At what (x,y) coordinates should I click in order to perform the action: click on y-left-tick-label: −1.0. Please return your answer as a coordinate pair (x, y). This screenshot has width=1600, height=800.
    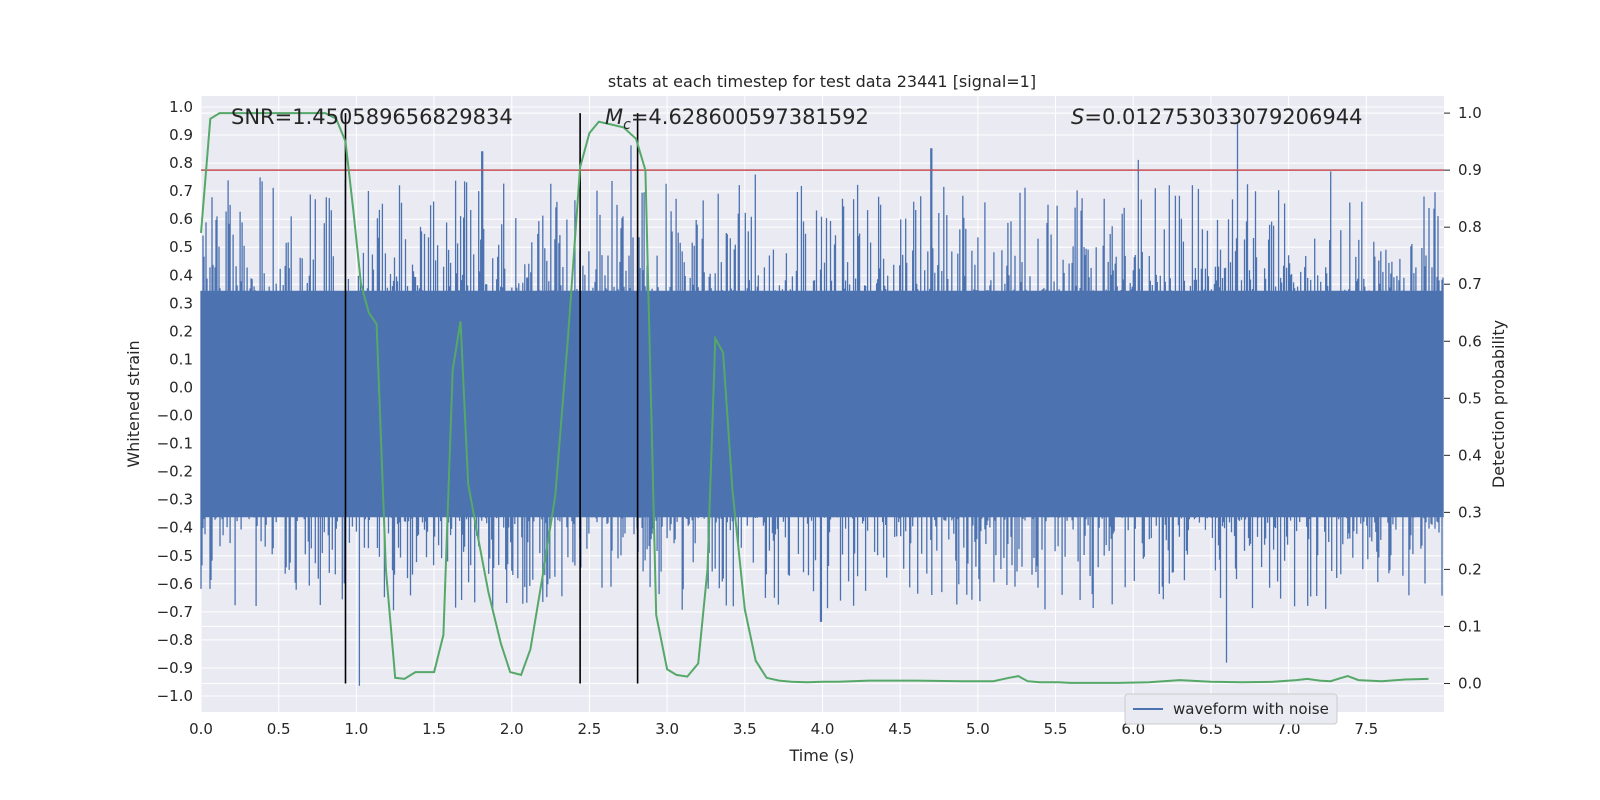
    Looking at the image, I should click on (175, 696).